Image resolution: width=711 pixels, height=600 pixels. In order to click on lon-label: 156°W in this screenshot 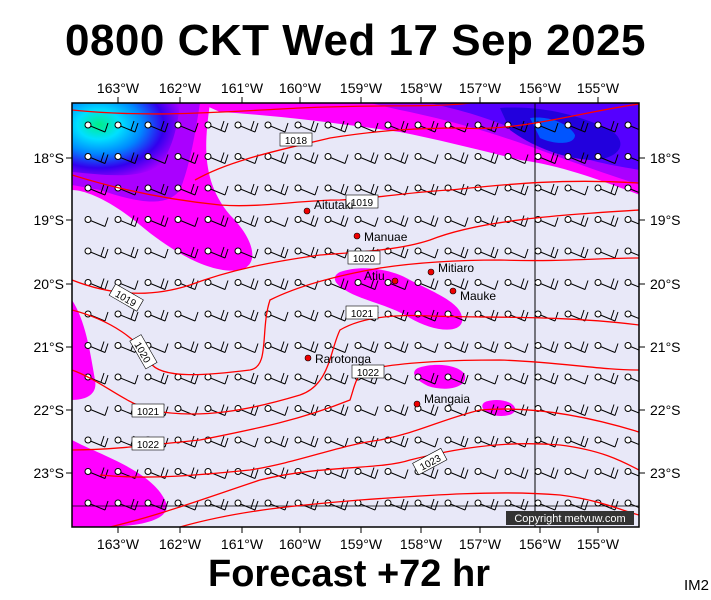, I will do `click(540, 544)`.